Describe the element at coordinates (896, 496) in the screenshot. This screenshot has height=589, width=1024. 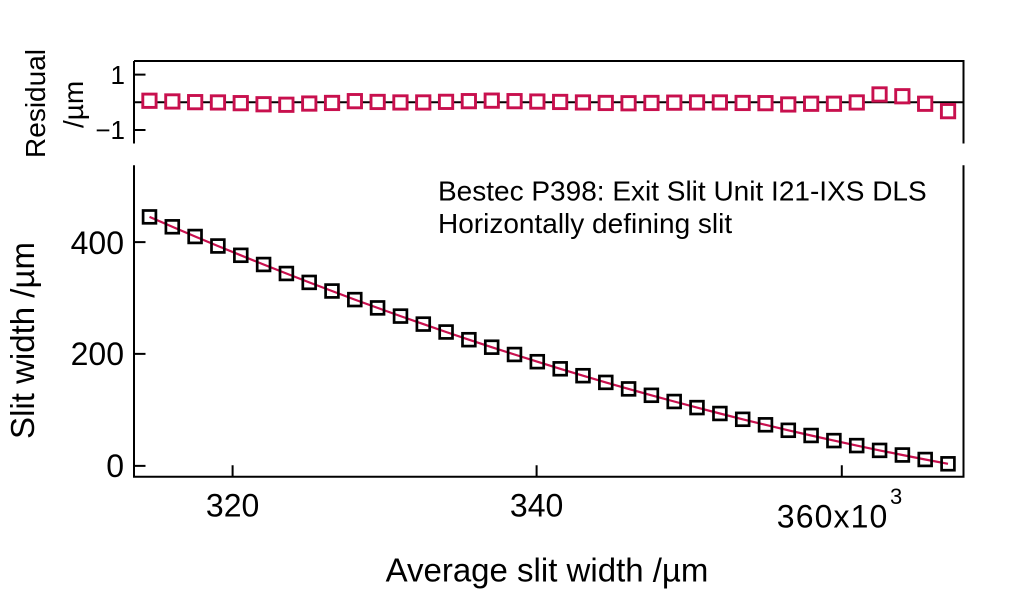
I see `svg-text: 3` at that location.